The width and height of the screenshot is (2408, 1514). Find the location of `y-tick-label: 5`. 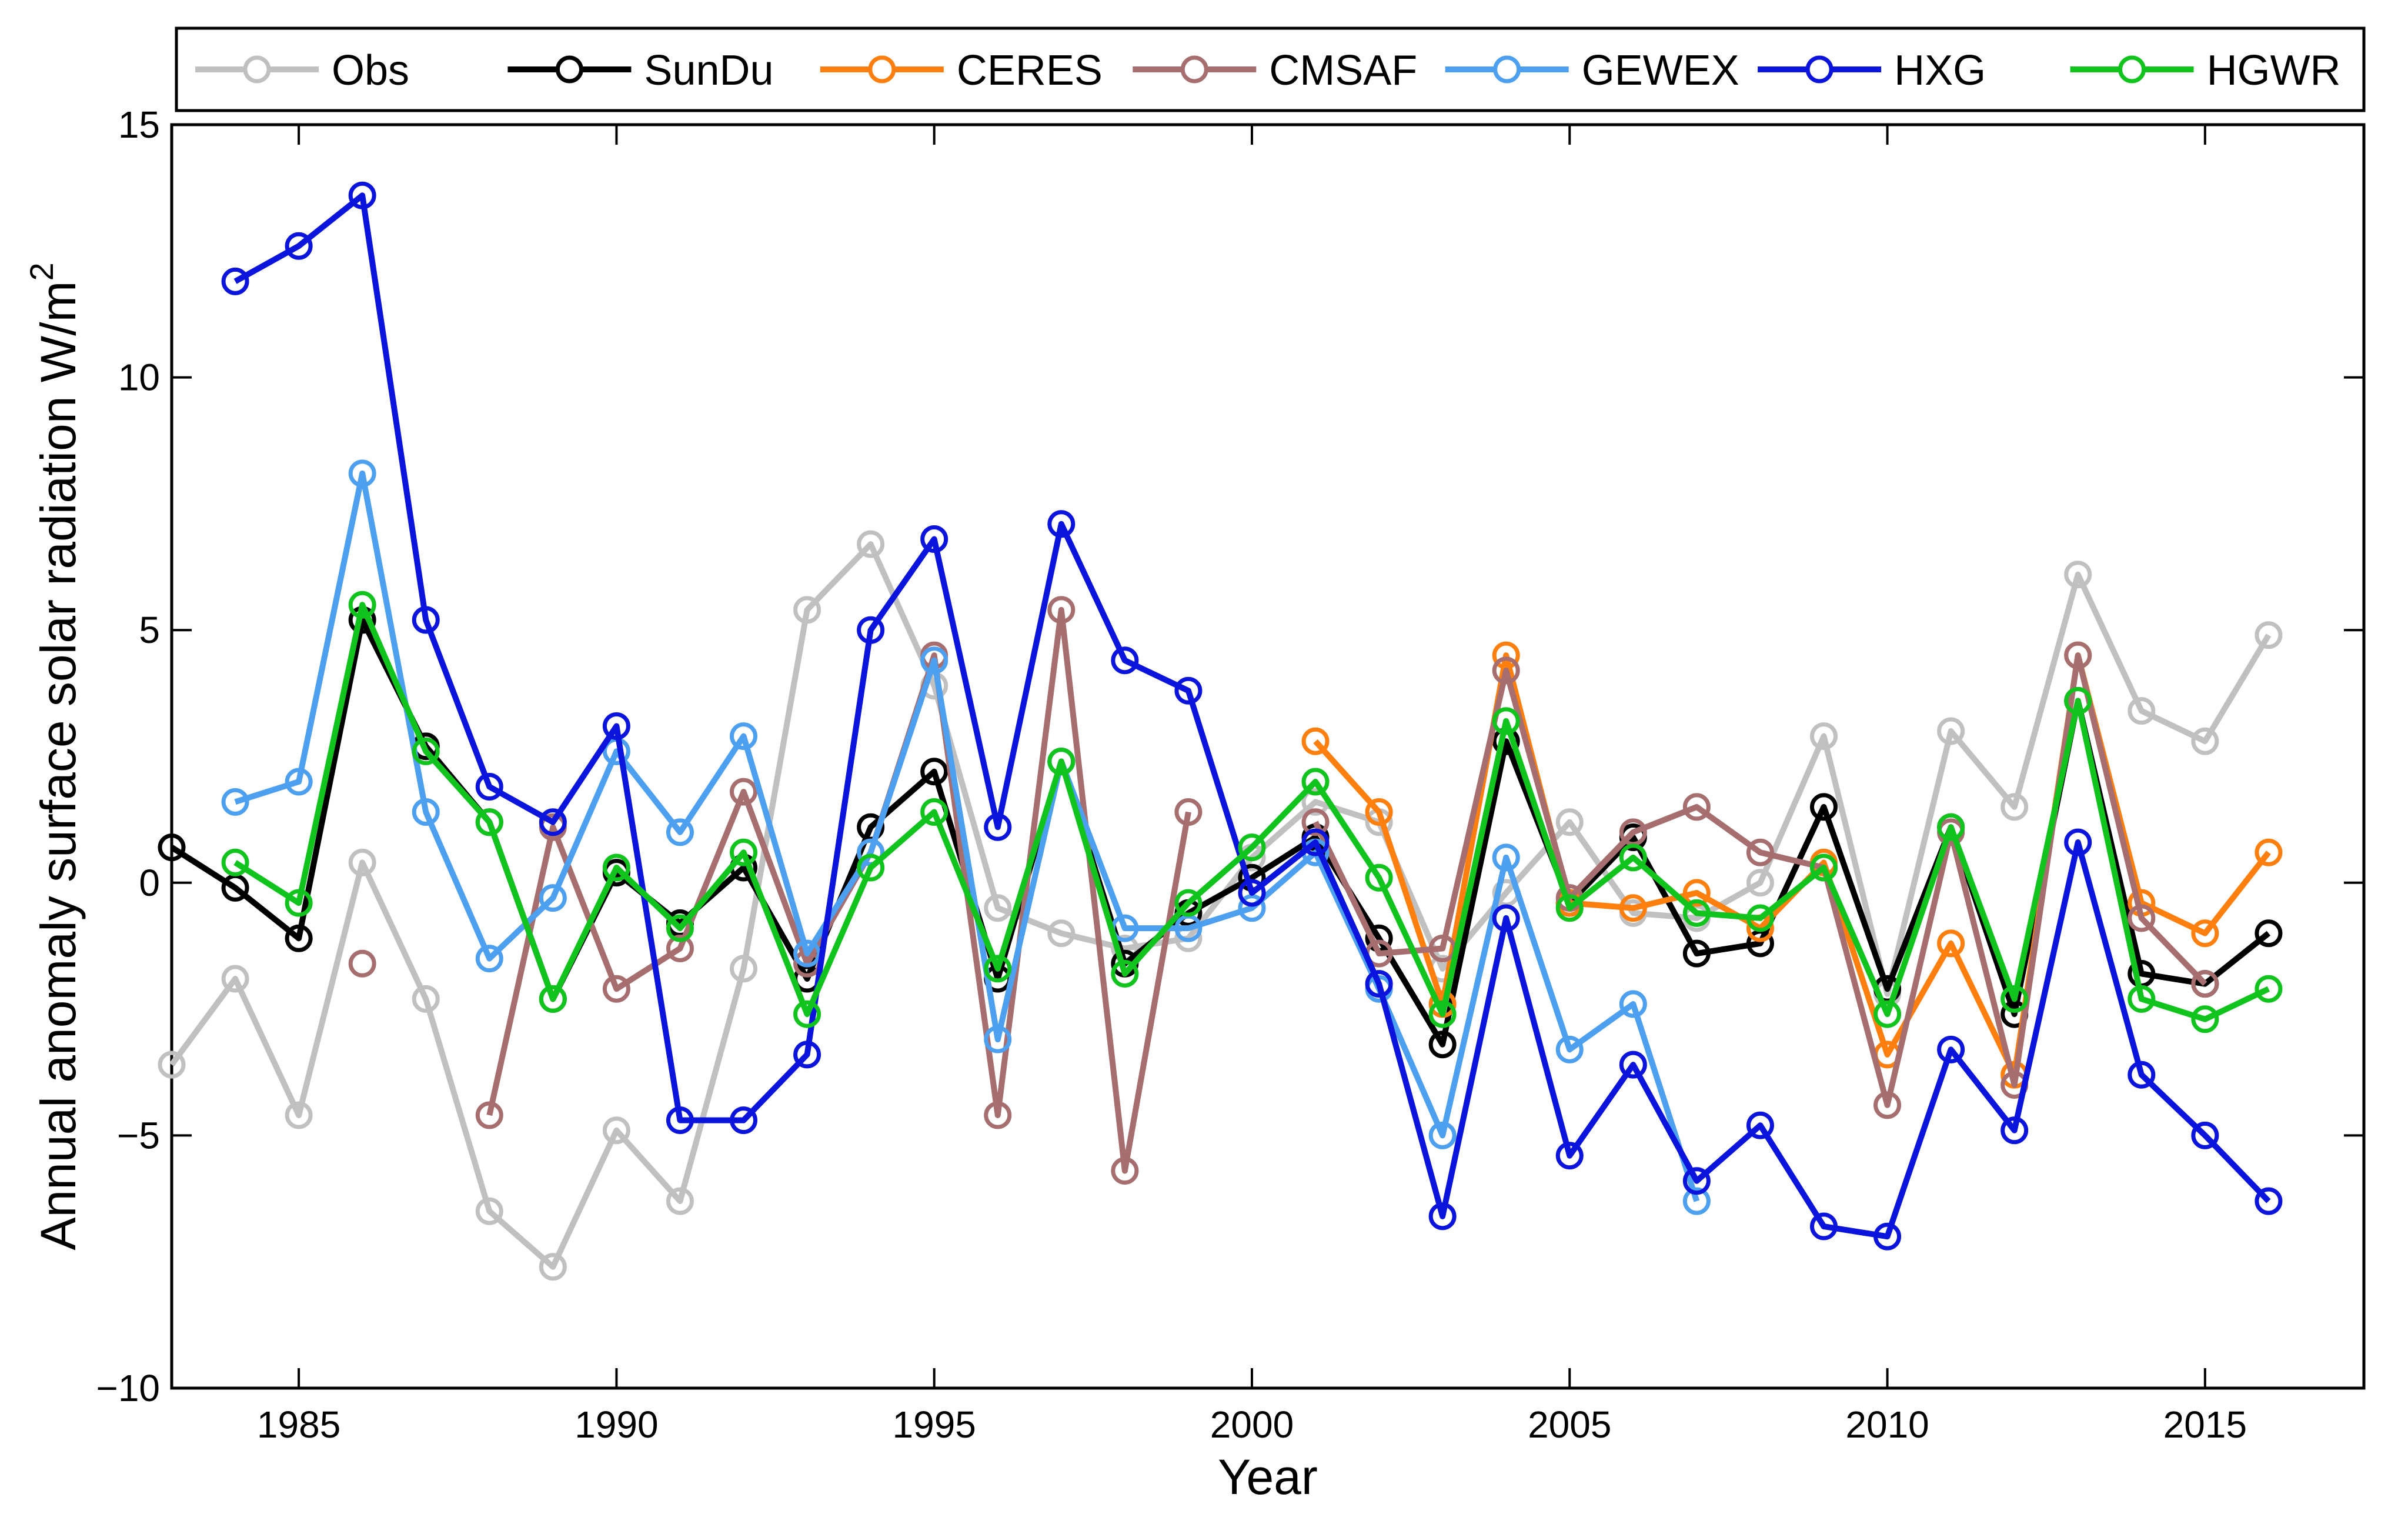

y-tick-label: 5 is located at coordinates (149, 630).